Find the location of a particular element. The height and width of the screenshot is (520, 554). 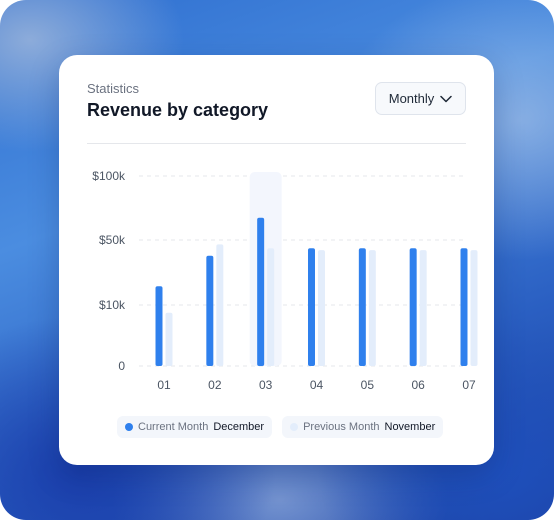

legend-dot-current is located at coordinates (129, 427).